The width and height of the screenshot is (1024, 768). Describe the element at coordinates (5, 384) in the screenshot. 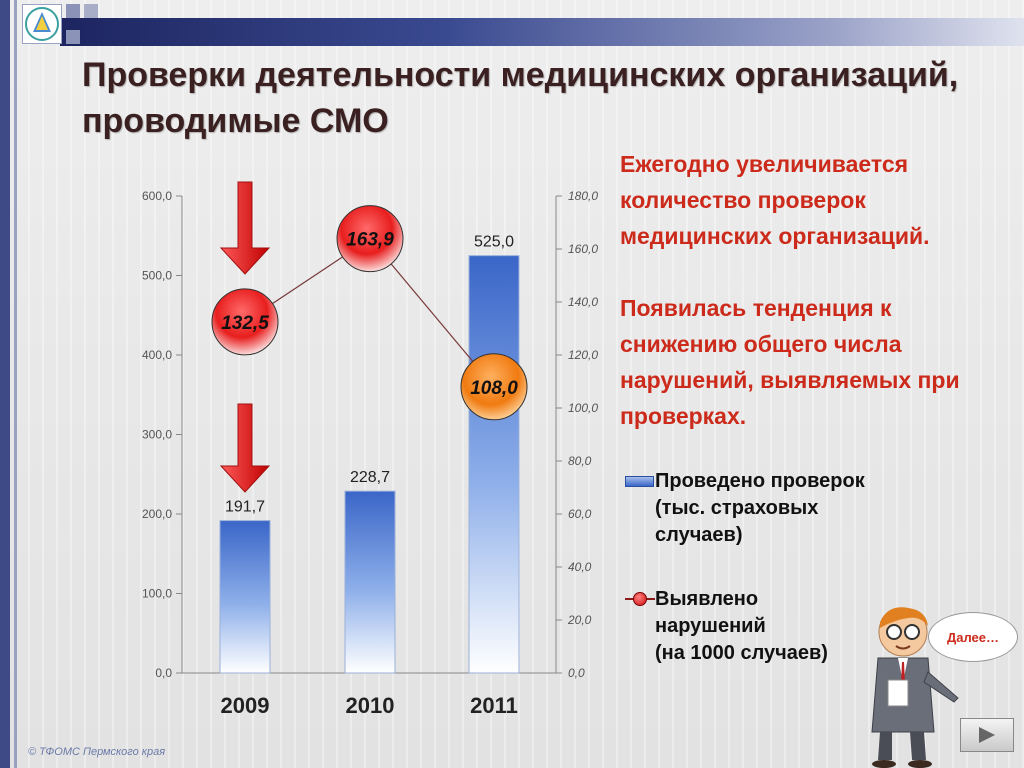

I see `left-accent-bar` at that location.